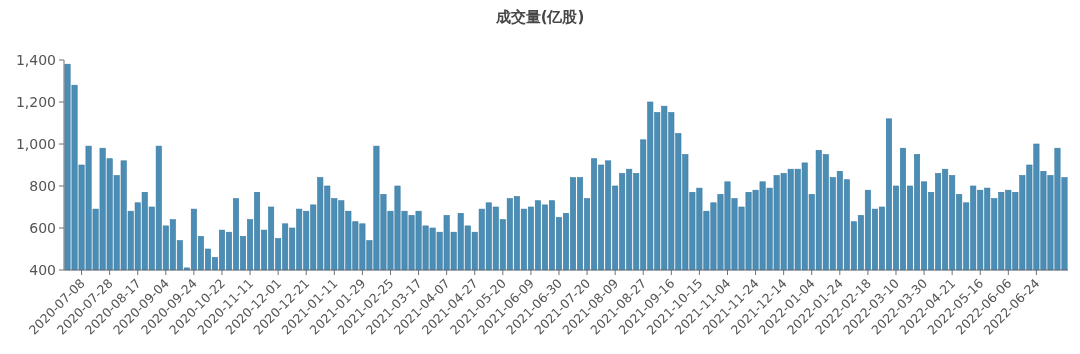  What do you see at coordinates (35, 102) in the screenshot?
I see `y-tick-label: 1,200` at bounding box center [35, 102].